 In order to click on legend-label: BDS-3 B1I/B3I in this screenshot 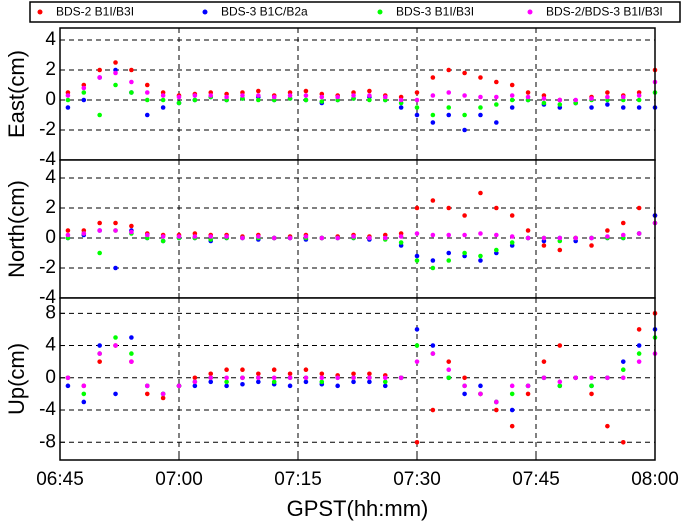, I will do `click(435, 12)`.